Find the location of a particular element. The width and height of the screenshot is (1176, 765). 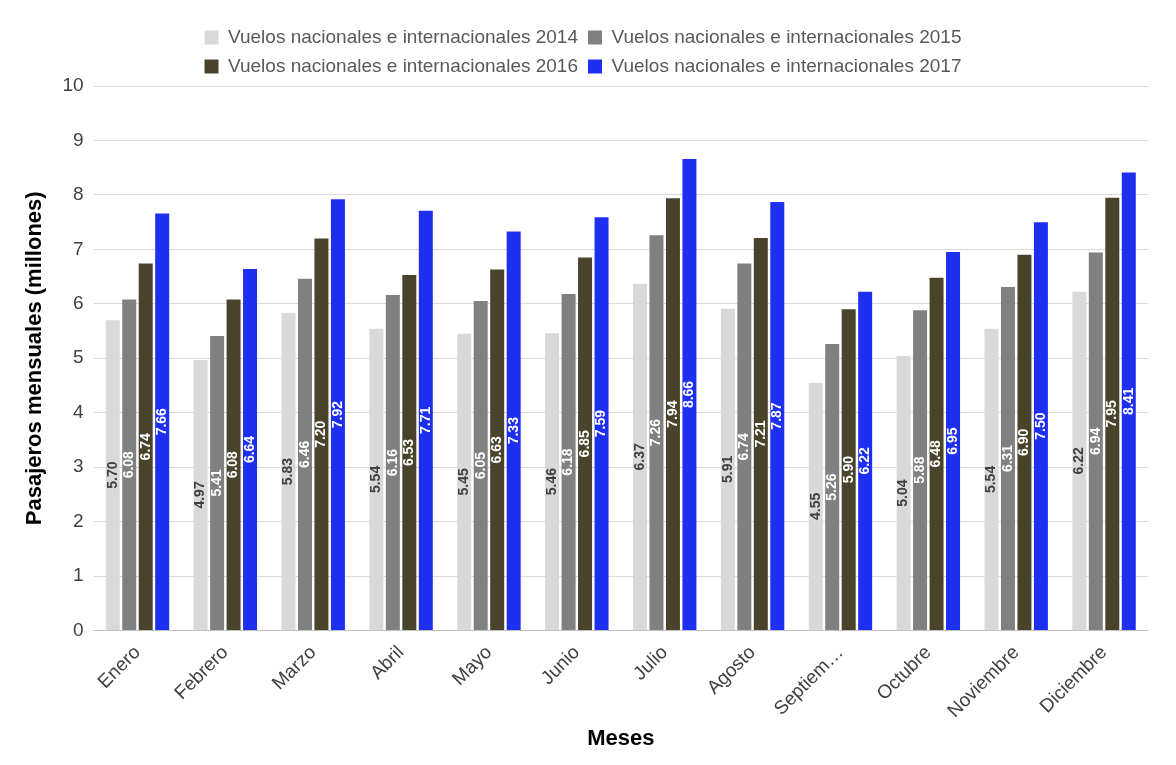

data-label: 7.71 is located at coordinates (424, 420).